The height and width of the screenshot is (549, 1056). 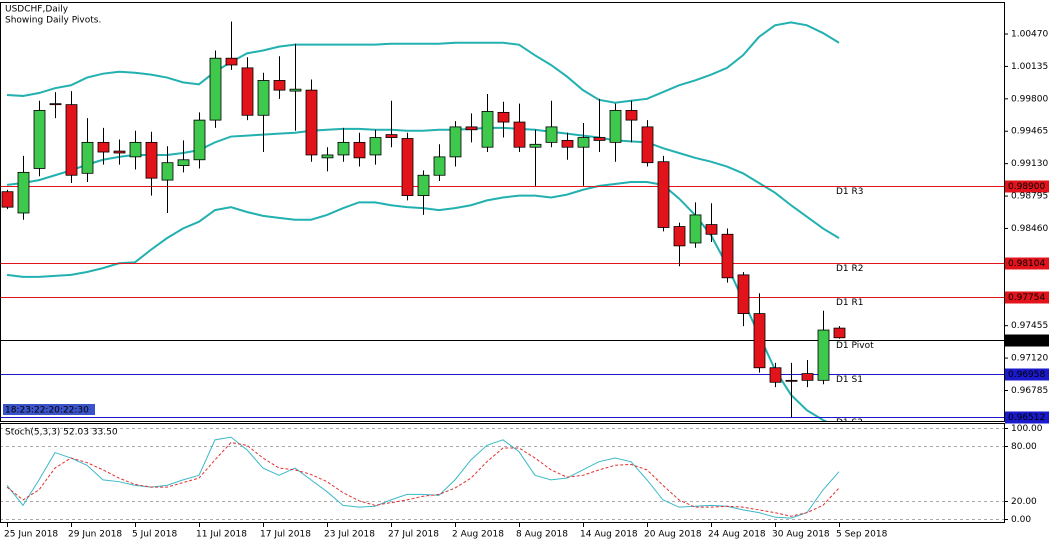 What do you see at coordinates (1029, 391) in the screenshot?
I see `y-tick-label: 0.96785` at bounding box center [1029, 391].